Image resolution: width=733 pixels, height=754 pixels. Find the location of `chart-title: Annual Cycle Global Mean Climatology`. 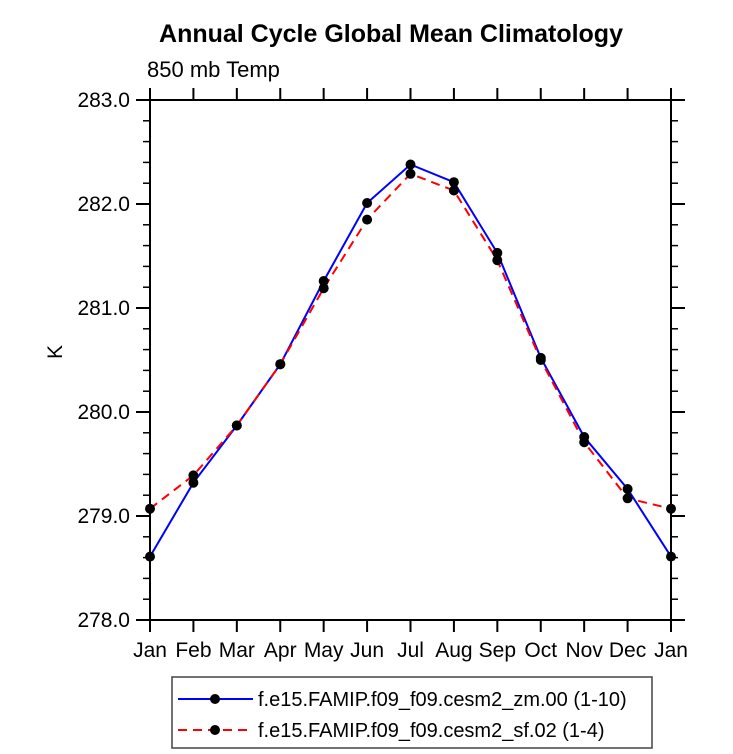

chart-title: Annual Cycle Global Mean Climatology is located at coordinates (391, 34).